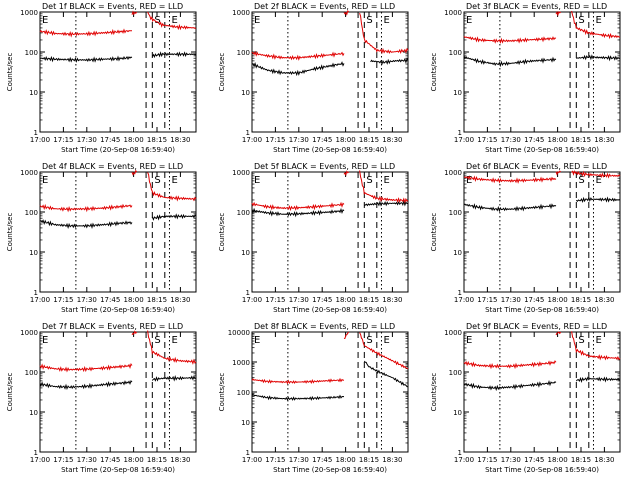  I want to click on chart-9-frame, so click(542, 392).